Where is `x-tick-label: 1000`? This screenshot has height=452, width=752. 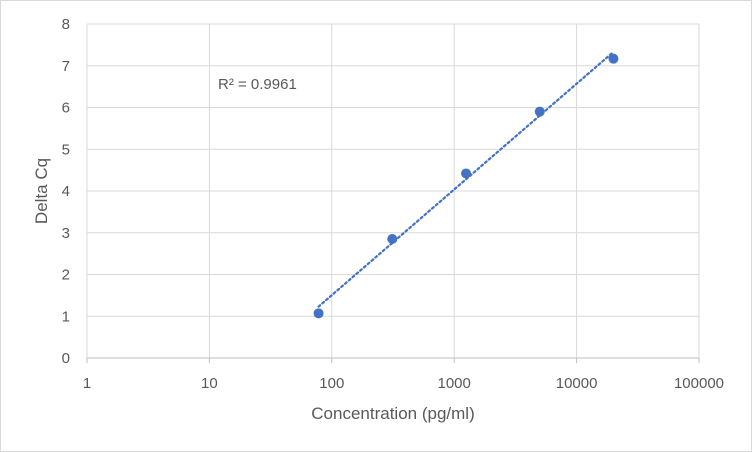
x-tick-label: 1000 is located at coordinates (454, 383).